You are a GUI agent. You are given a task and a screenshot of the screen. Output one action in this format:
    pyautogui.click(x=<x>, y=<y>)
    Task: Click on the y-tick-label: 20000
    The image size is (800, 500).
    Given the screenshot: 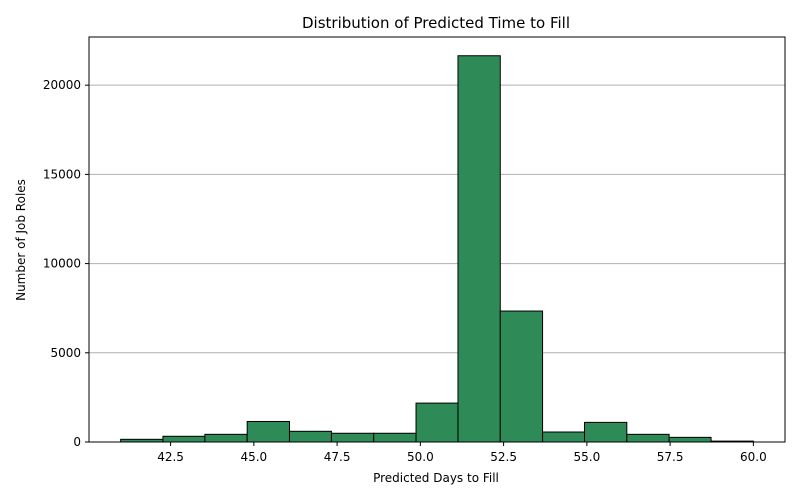 What is the action you would take?
    pyautogui.click(x=62, y=85)
    